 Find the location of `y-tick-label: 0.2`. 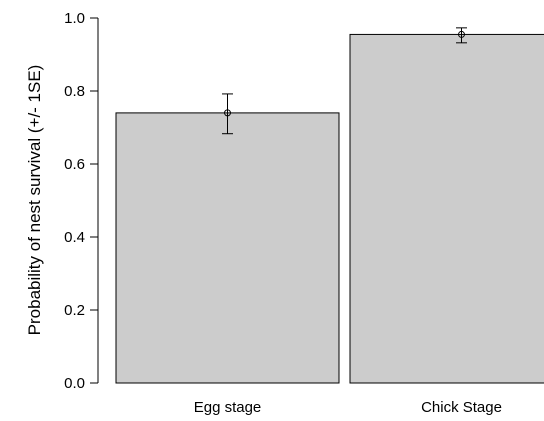

y-tick-label: 0.2 is located at coordinates (74, 310).